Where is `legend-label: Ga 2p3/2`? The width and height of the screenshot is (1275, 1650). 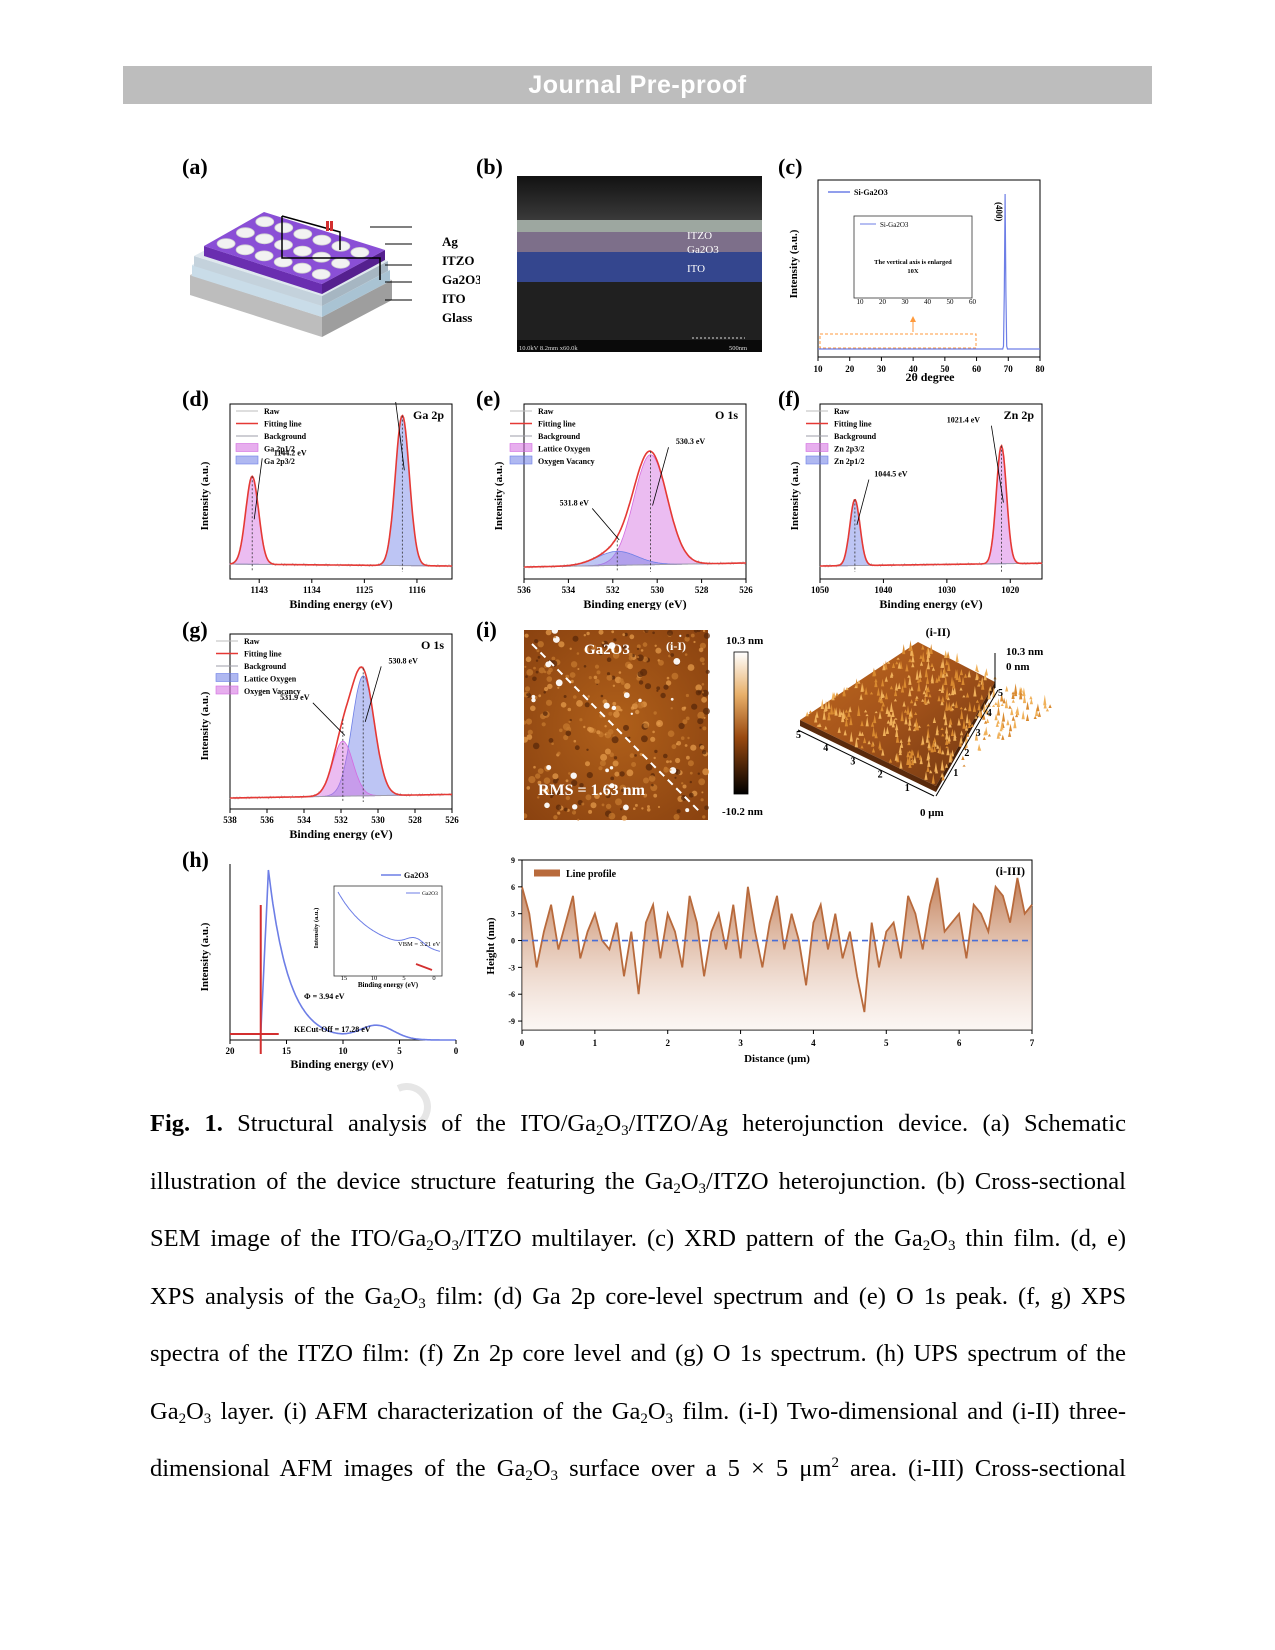
legend-label: Ga 2p3/2 is located at coordinates (279, 461).